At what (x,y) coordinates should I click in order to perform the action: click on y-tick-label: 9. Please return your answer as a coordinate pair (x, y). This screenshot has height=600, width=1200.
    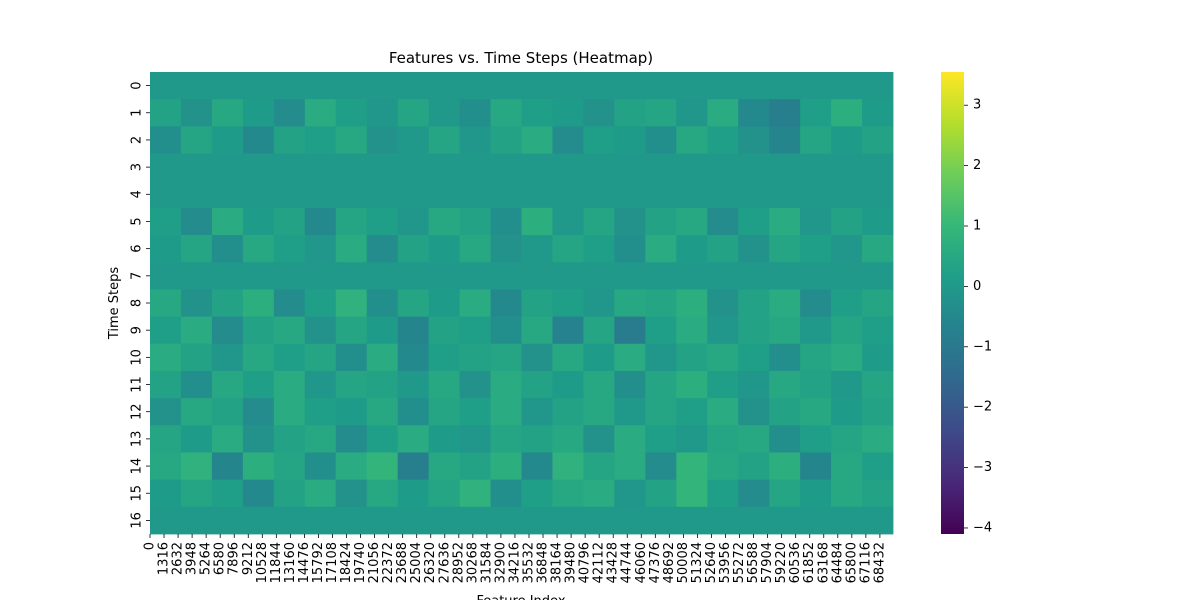
    Looking at the image, I should click on (137, 330).